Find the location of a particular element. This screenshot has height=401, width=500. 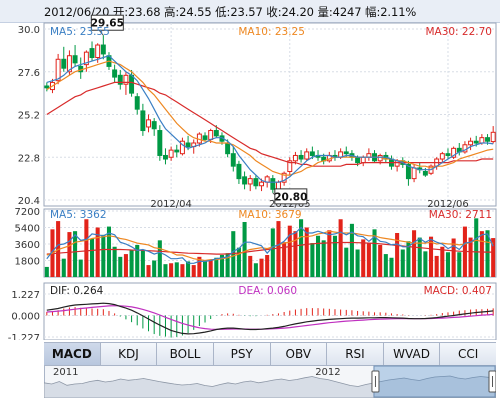

volume-y-tick: 3600 is located at coordinates (27, 245).